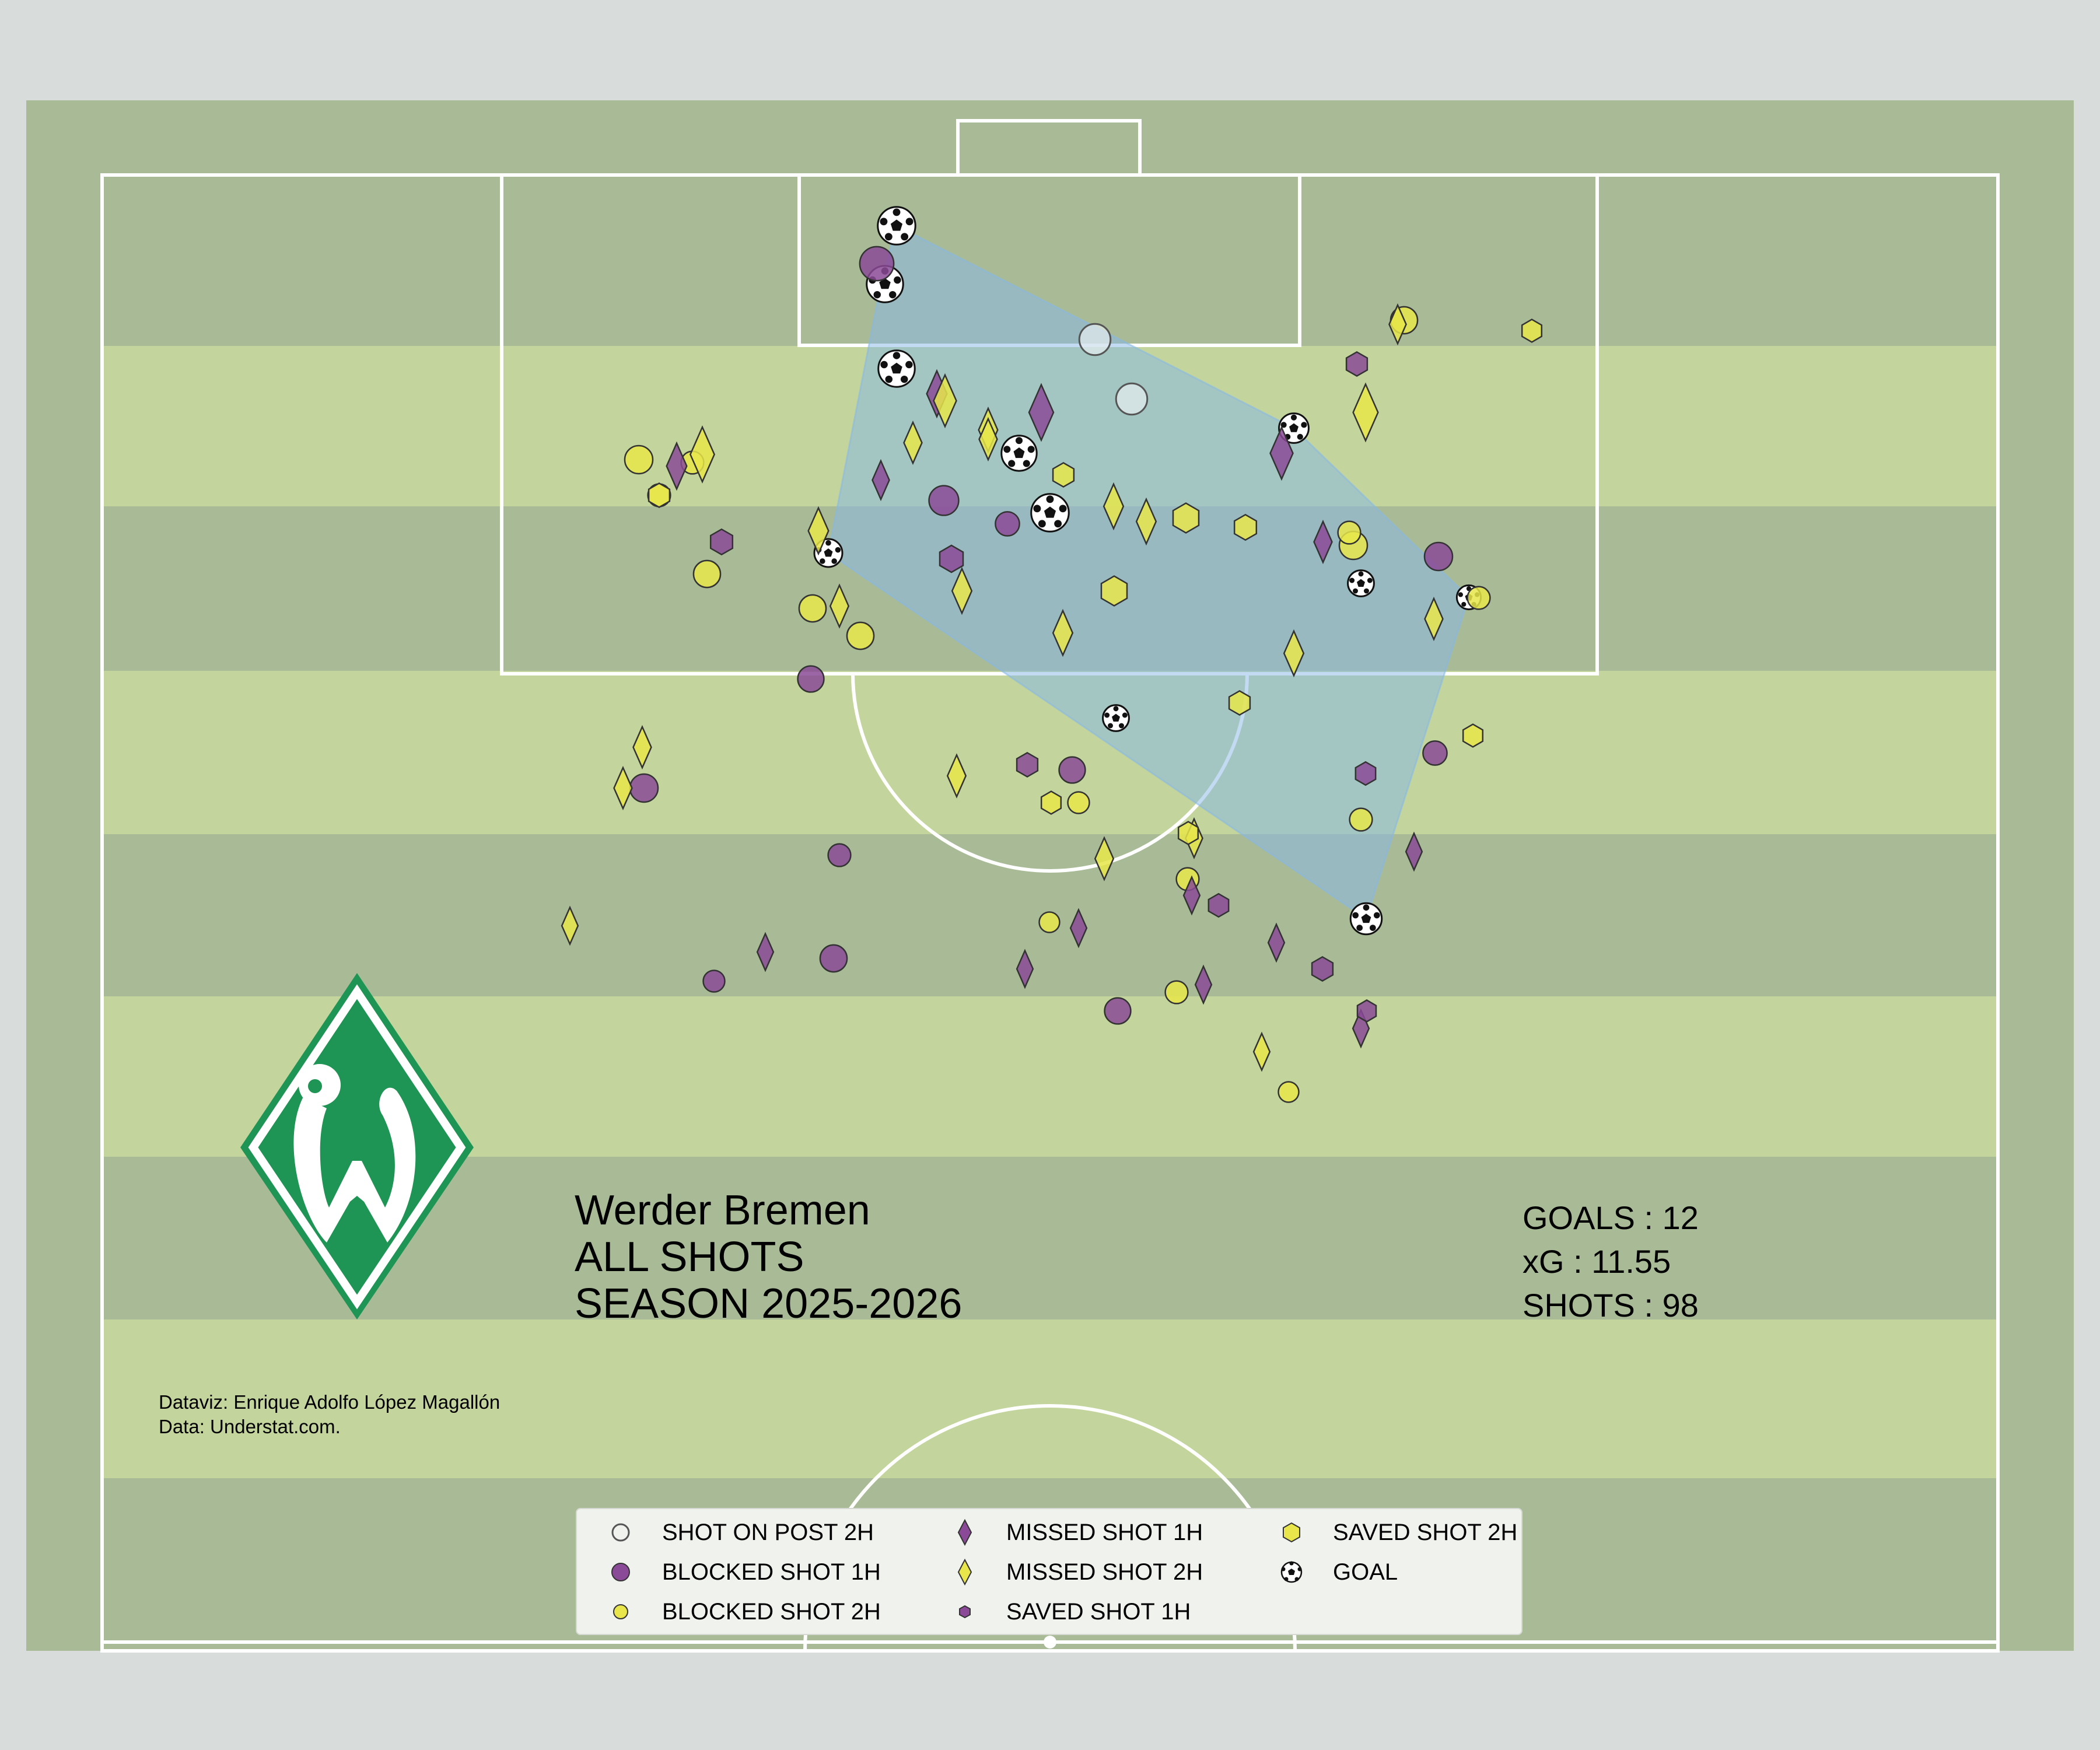 Image resolution: width=2100 pixels, height=1750 pixels. I want to click on soccer-ball-icon, so click(1291, 1572).